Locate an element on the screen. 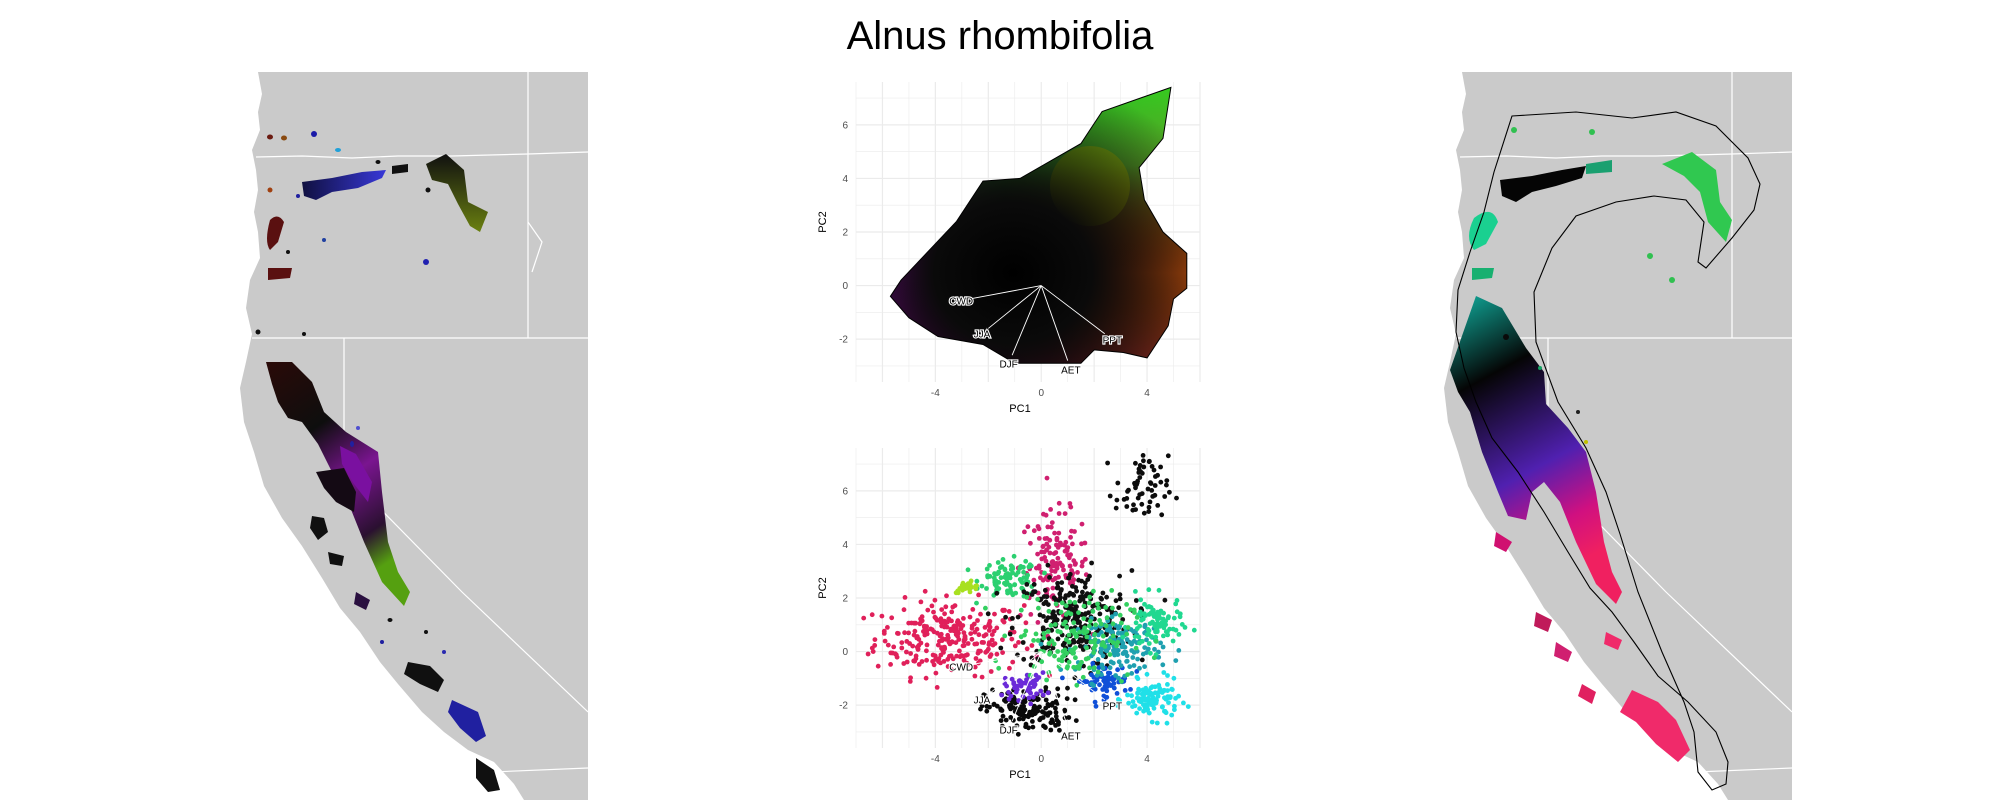 This screenshot has height=805, width=2000. pca-top-svg: CWD JJA DJF AET PPT -4 0 4 -2 0 2 4 6 PC1 PC2 is located at coordinates (1009, 248).